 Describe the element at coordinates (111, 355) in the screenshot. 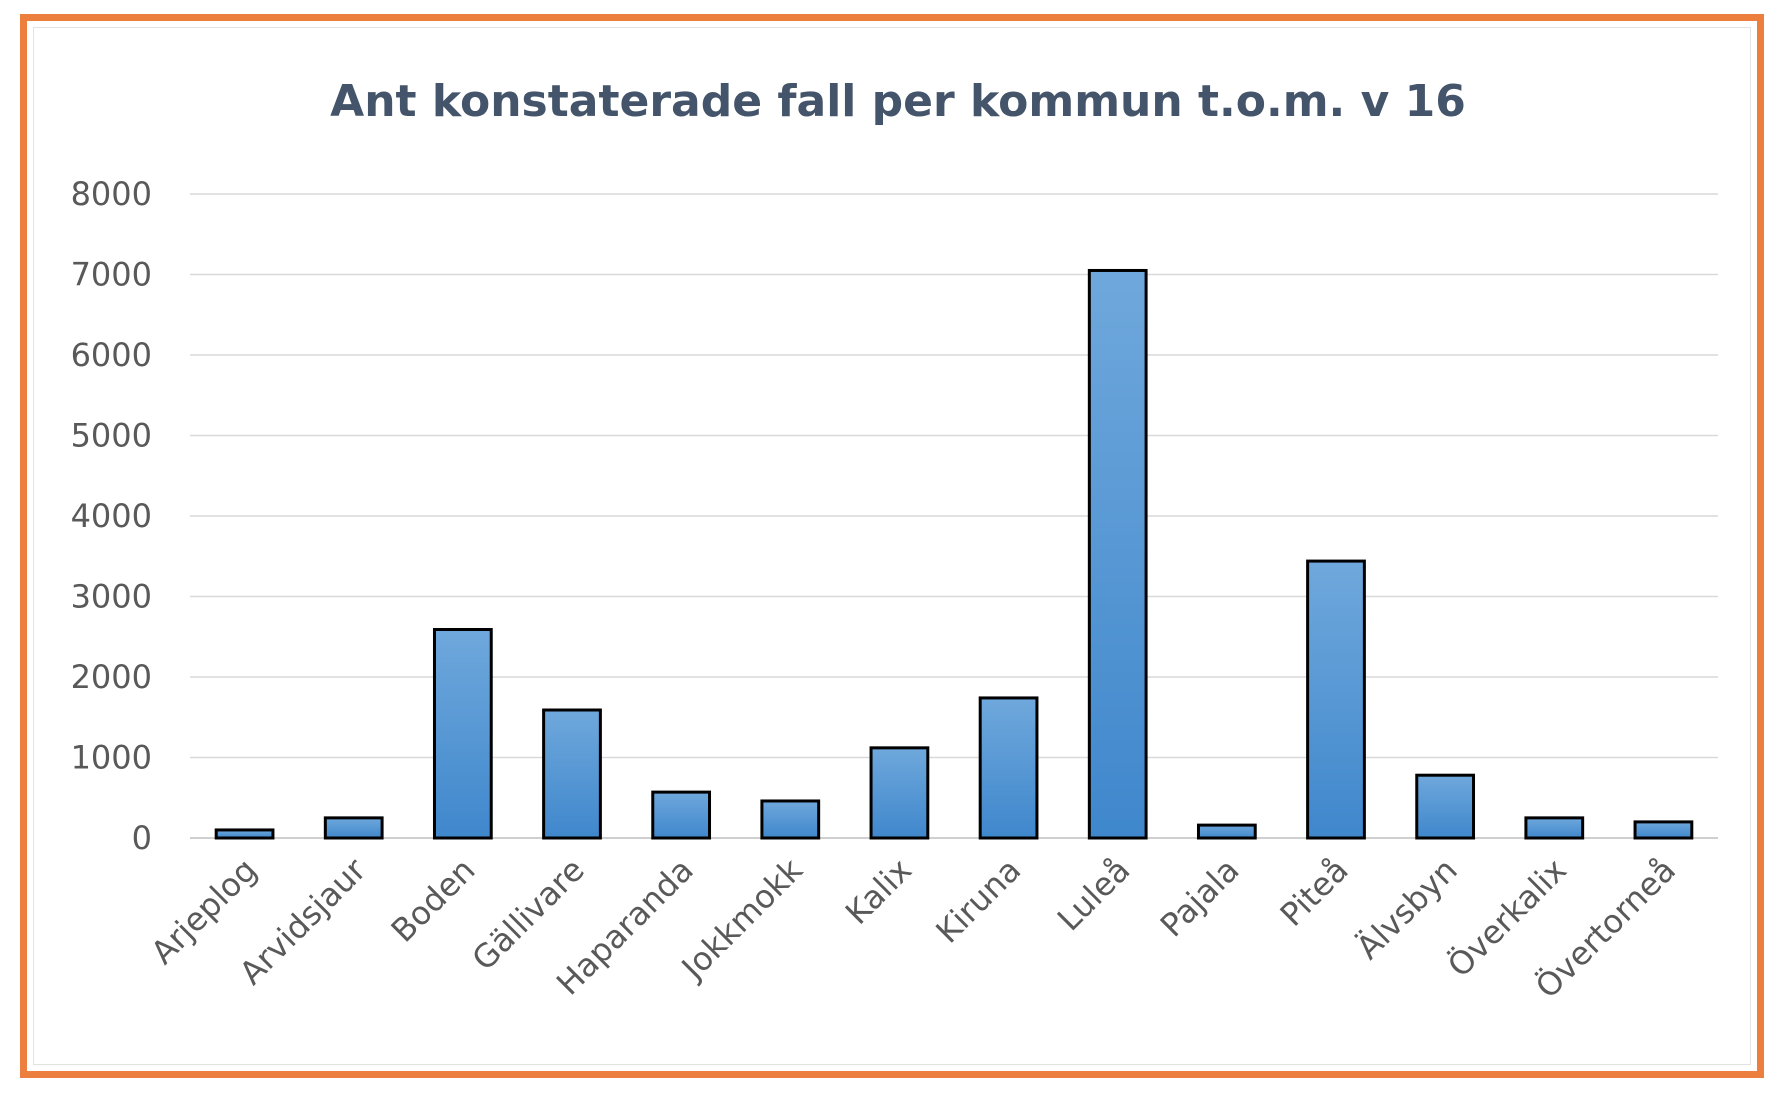

I see `y-tick-label: 6000` at that location.